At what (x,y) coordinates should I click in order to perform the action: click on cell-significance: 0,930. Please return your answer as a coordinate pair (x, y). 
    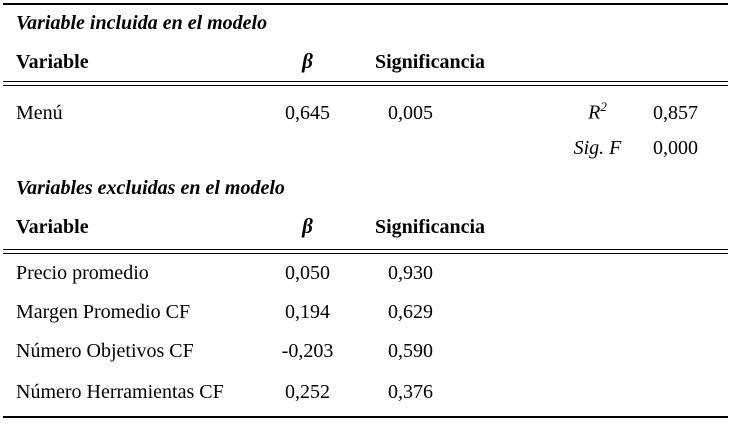
    Looking at the image, I should click on (410, 273).